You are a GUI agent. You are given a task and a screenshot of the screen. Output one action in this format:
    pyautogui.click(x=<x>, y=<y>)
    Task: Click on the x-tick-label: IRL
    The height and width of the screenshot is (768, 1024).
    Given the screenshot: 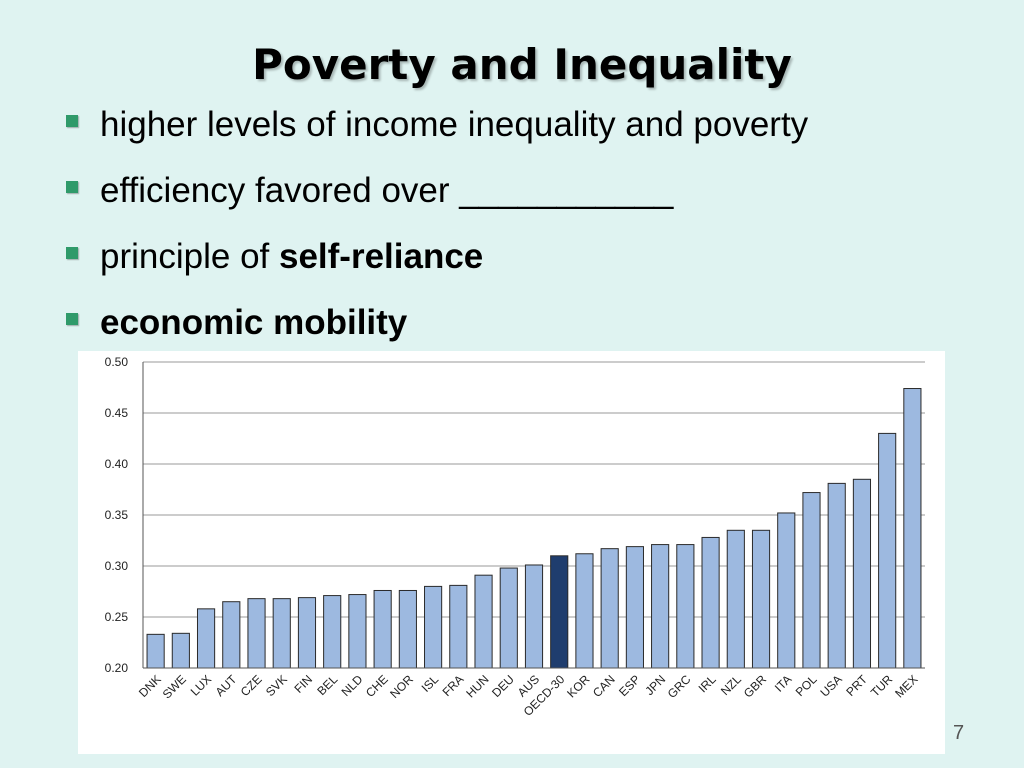 What is the action you would take?
    pyautogui.click(x=707, y=683)
    